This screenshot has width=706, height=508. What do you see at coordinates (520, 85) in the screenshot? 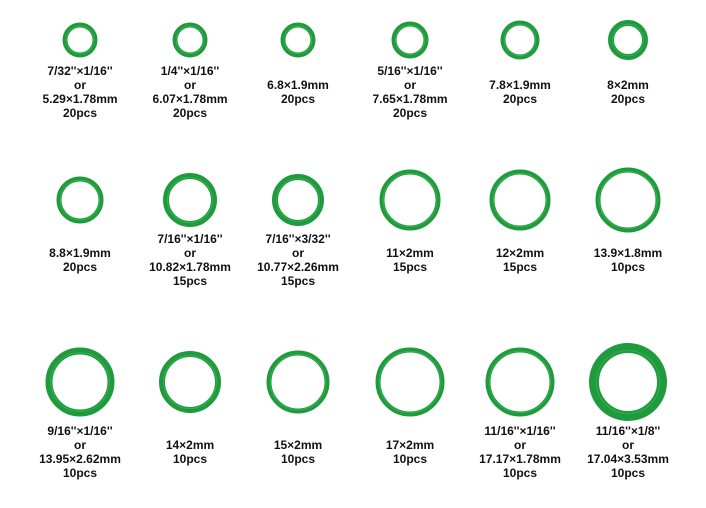
I see `ring-label: 7.8×1.9mm` at bounding box center [520, 85].